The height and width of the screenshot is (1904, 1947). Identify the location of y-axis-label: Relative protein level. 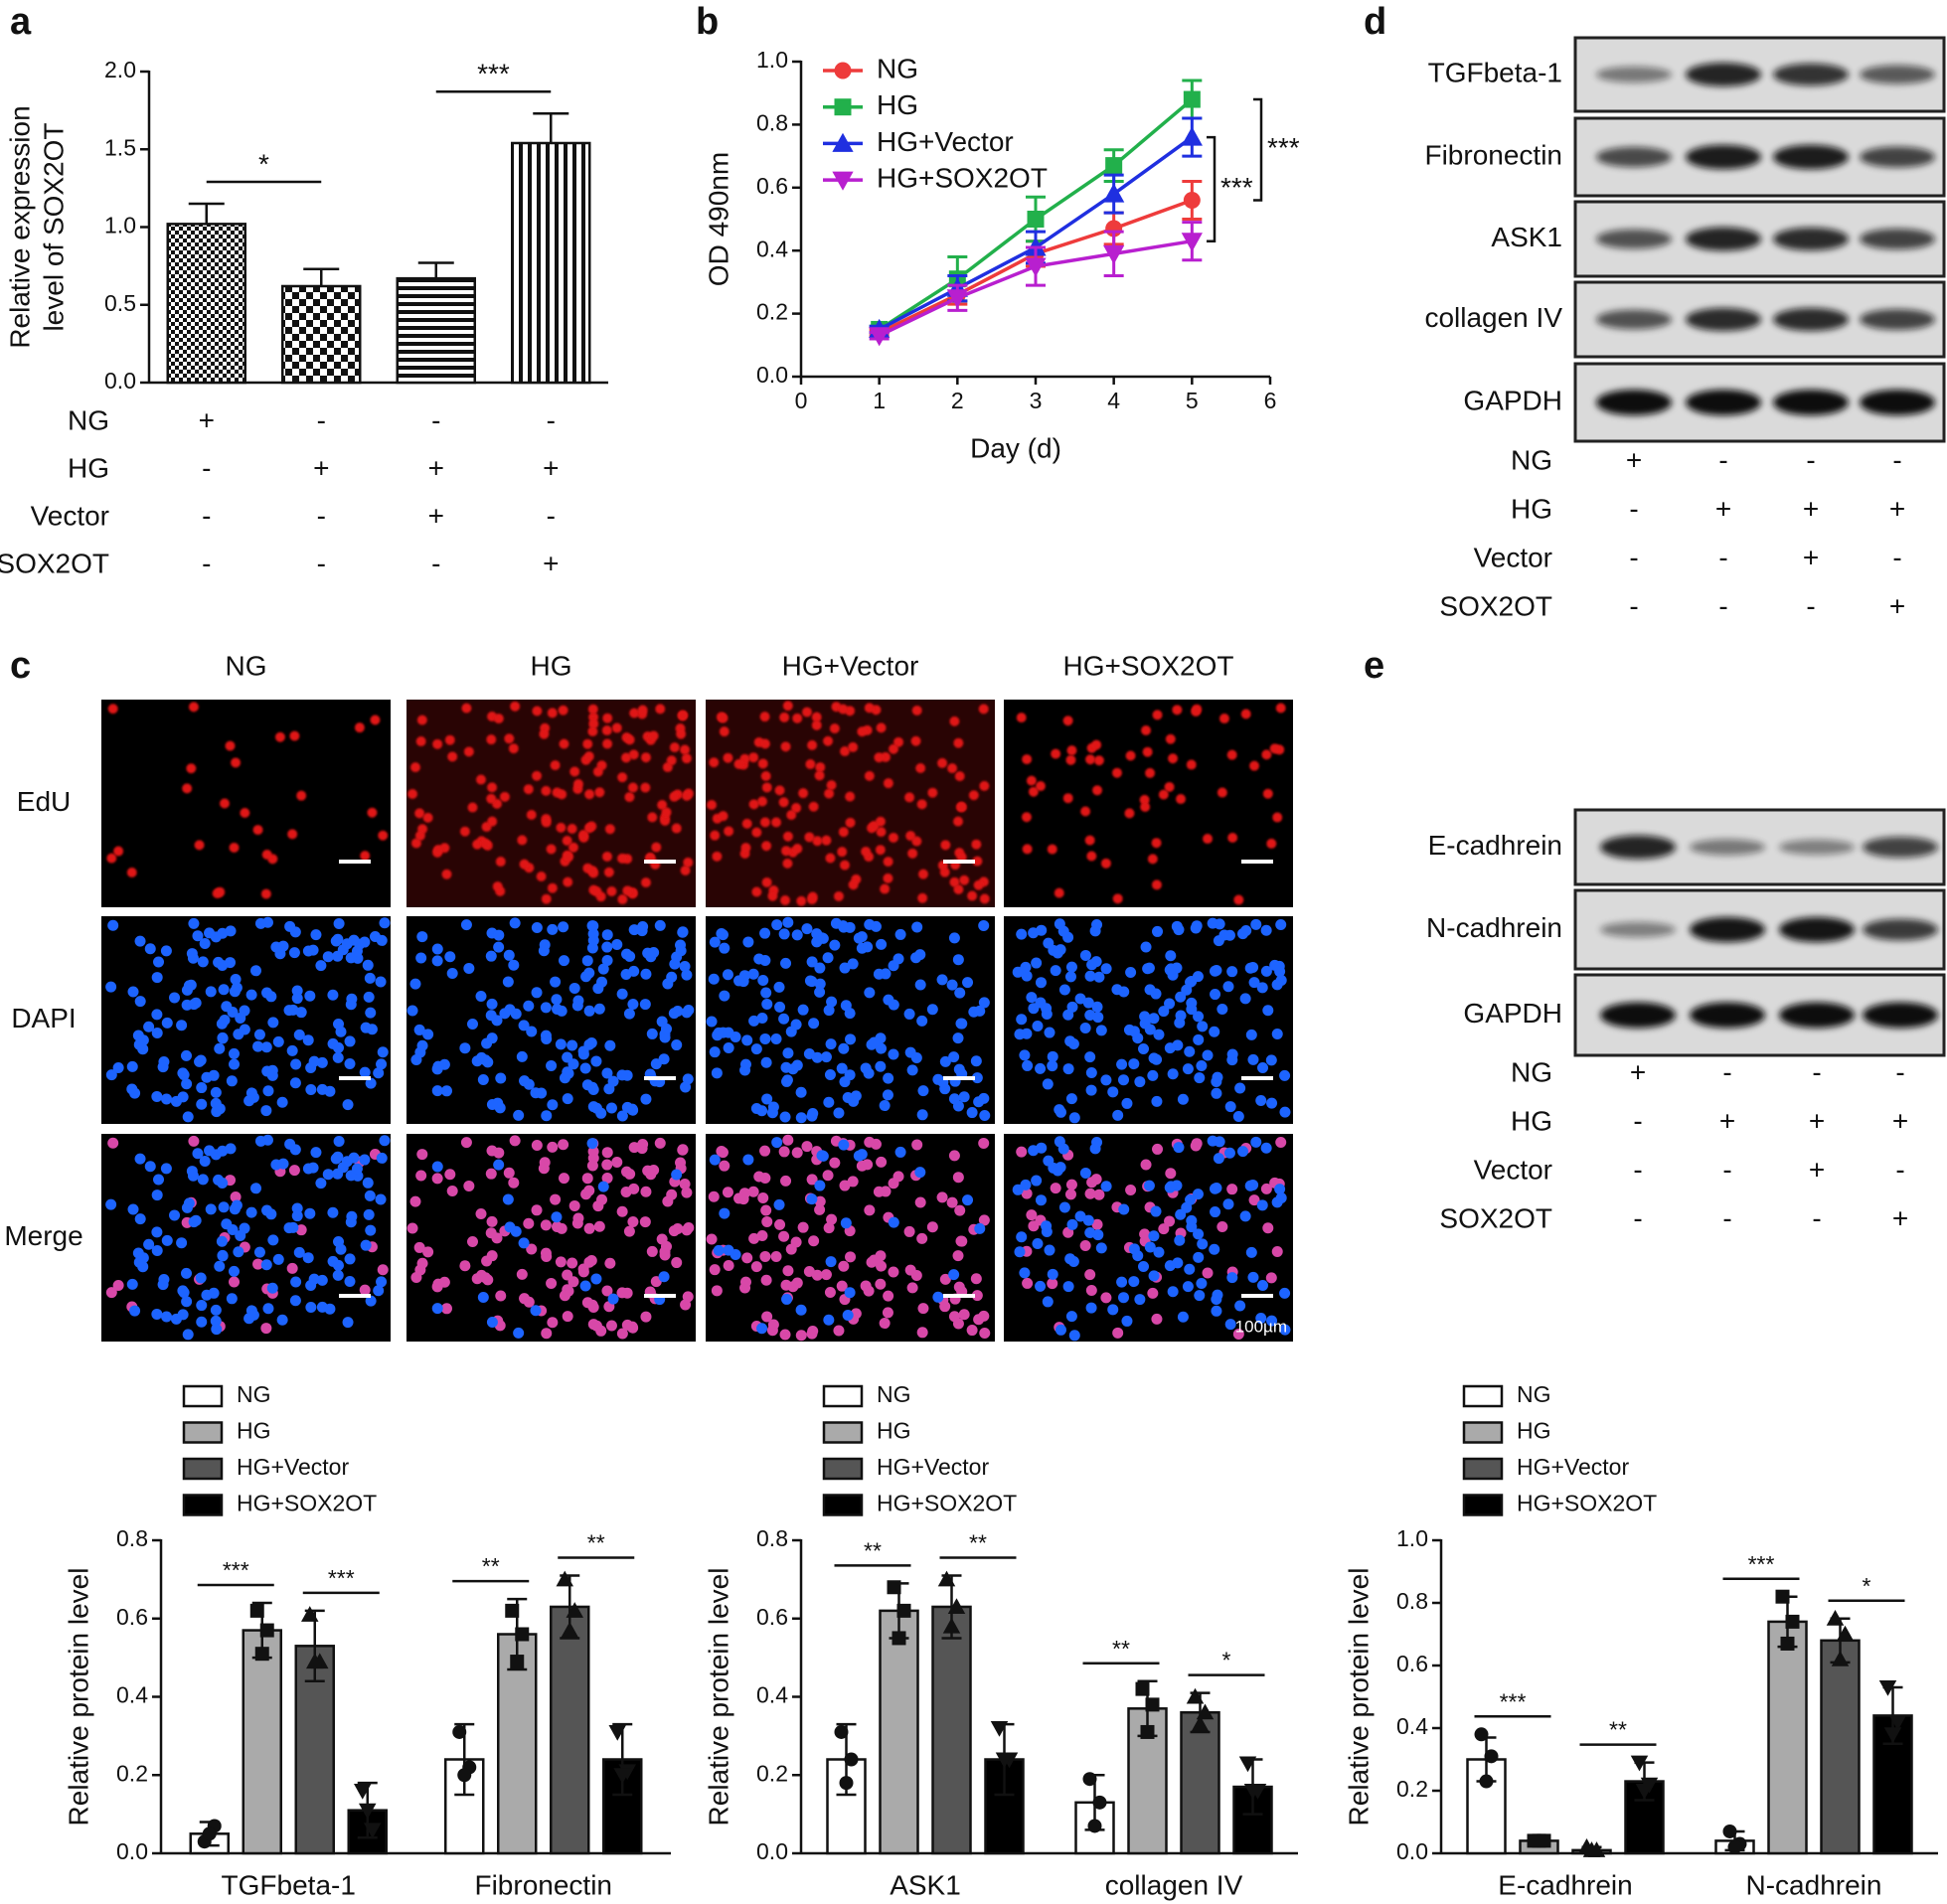
(78, 1697).